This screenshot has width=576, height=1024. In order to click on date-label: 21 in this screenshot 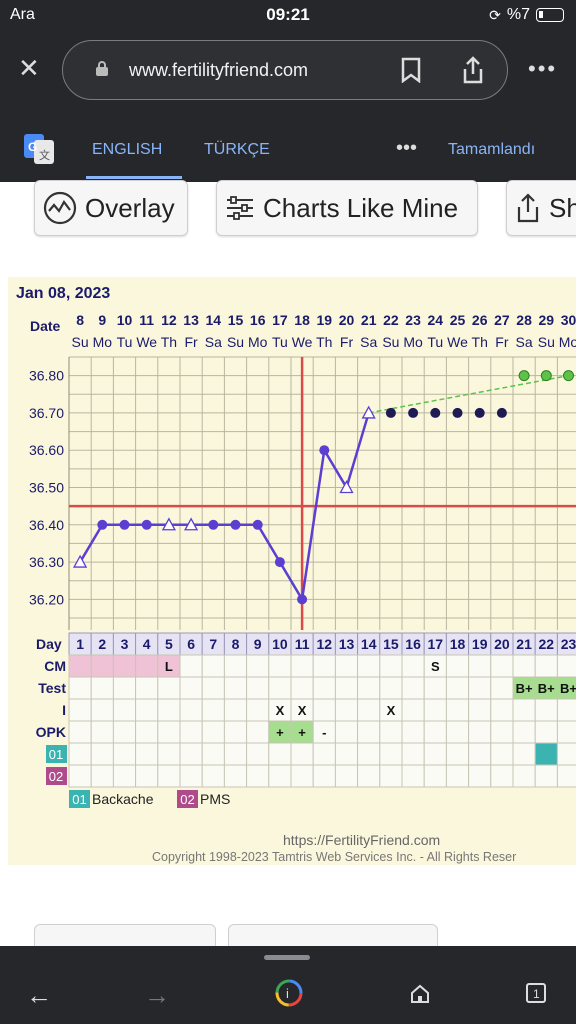, I will do `click(369, 320)`.